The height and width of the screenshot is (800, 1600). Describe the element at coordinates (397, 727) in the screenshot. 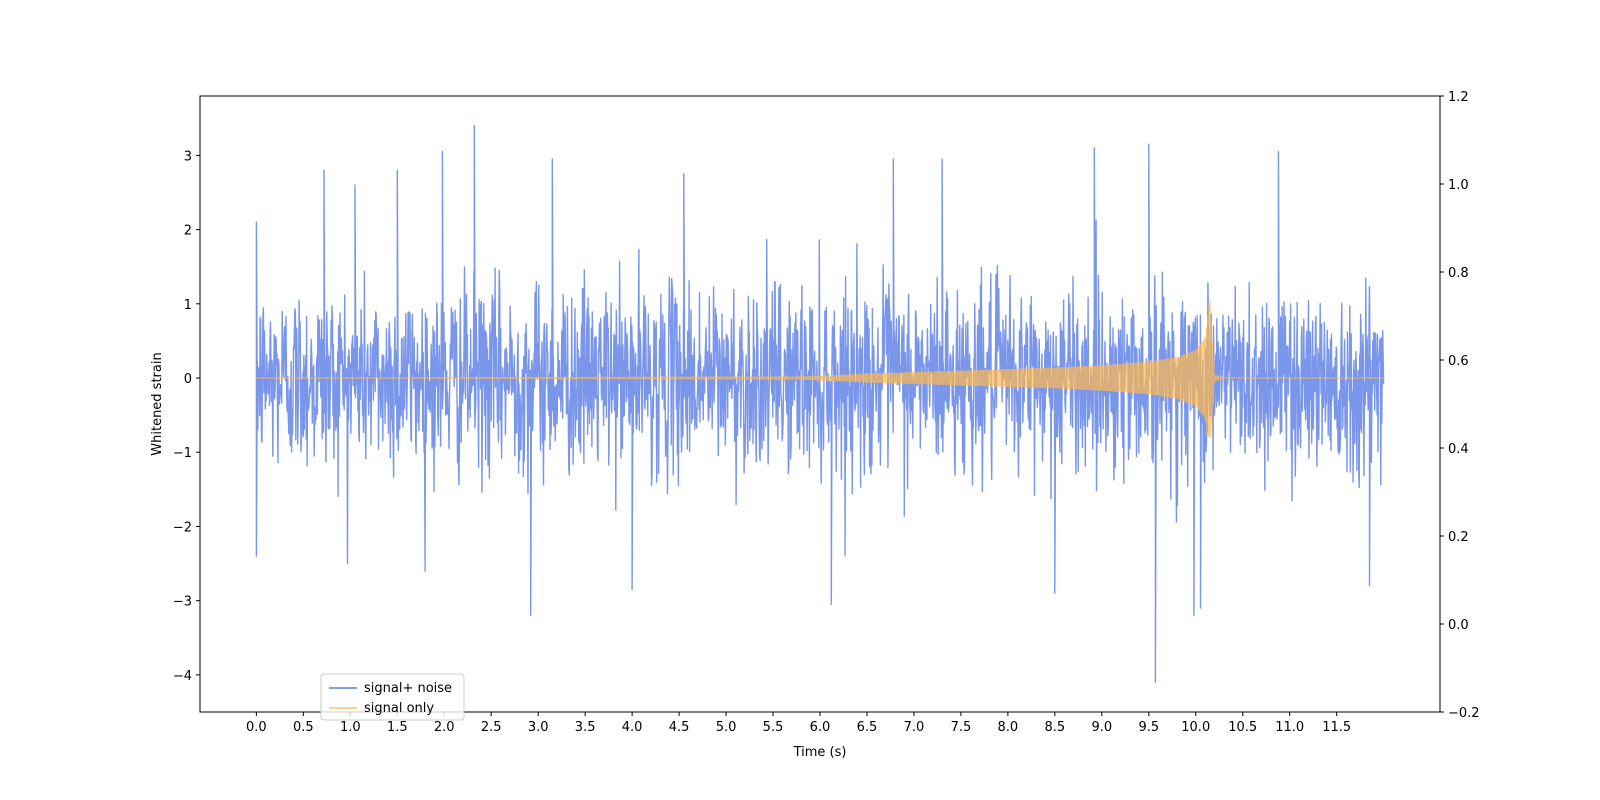

I see `x-tick-label: 1.5` at that location.